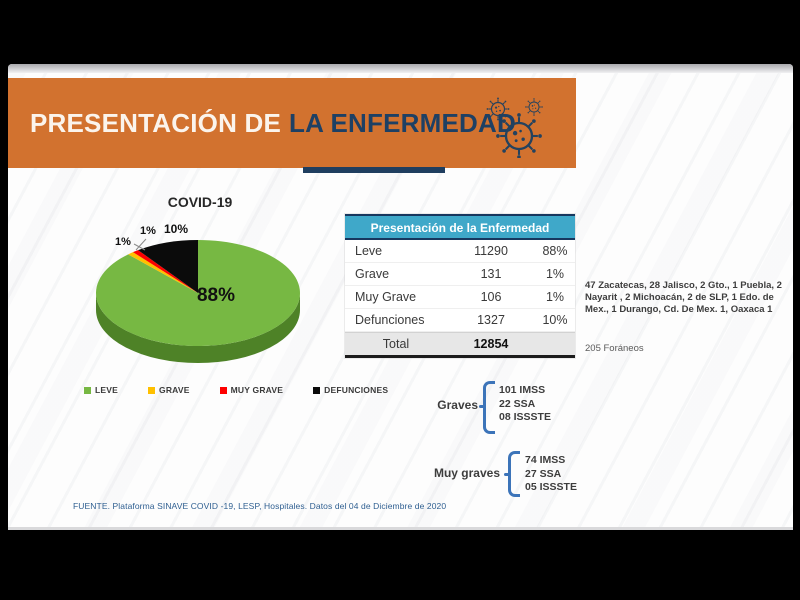  I want to click on row-label: Leve, so click(369, 251).